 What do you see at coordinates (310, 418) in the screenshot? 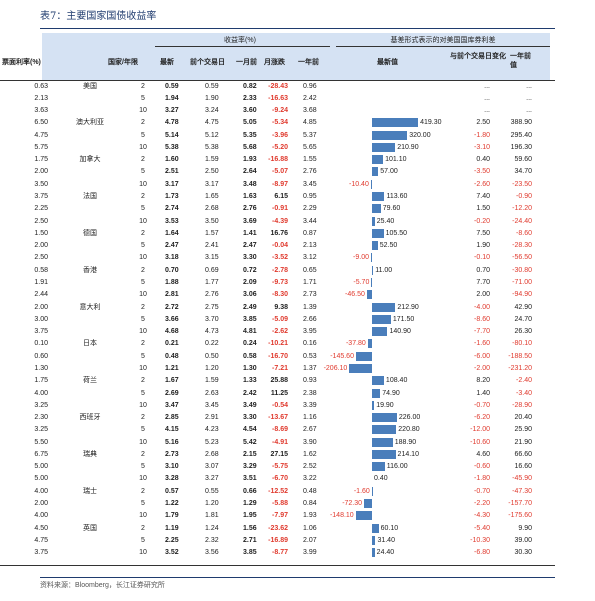
I see `yearago: 1.16` at bounding box center [310, 418].